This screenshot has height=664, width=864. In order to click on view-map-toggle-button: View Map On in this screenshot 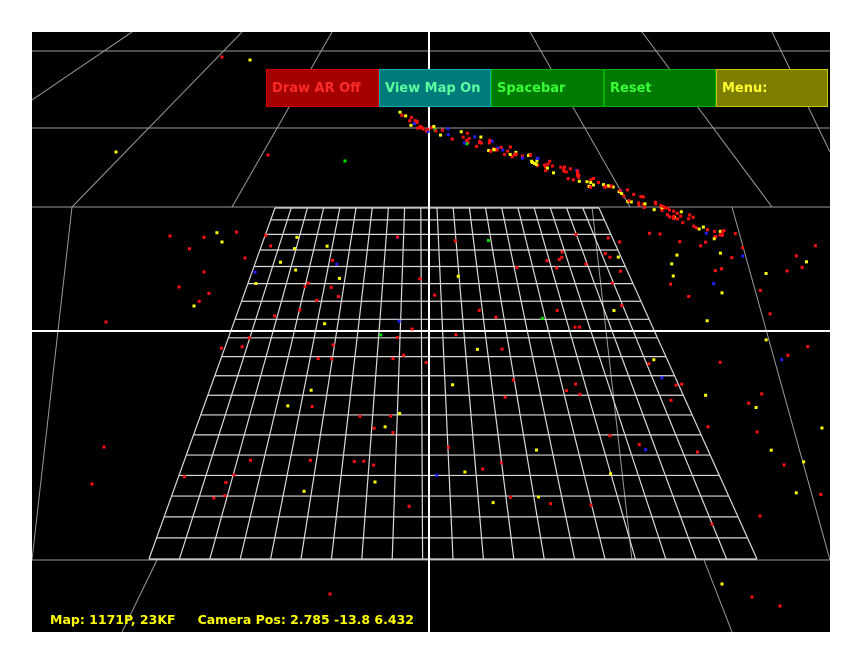, I will do `click(435, 88)`.